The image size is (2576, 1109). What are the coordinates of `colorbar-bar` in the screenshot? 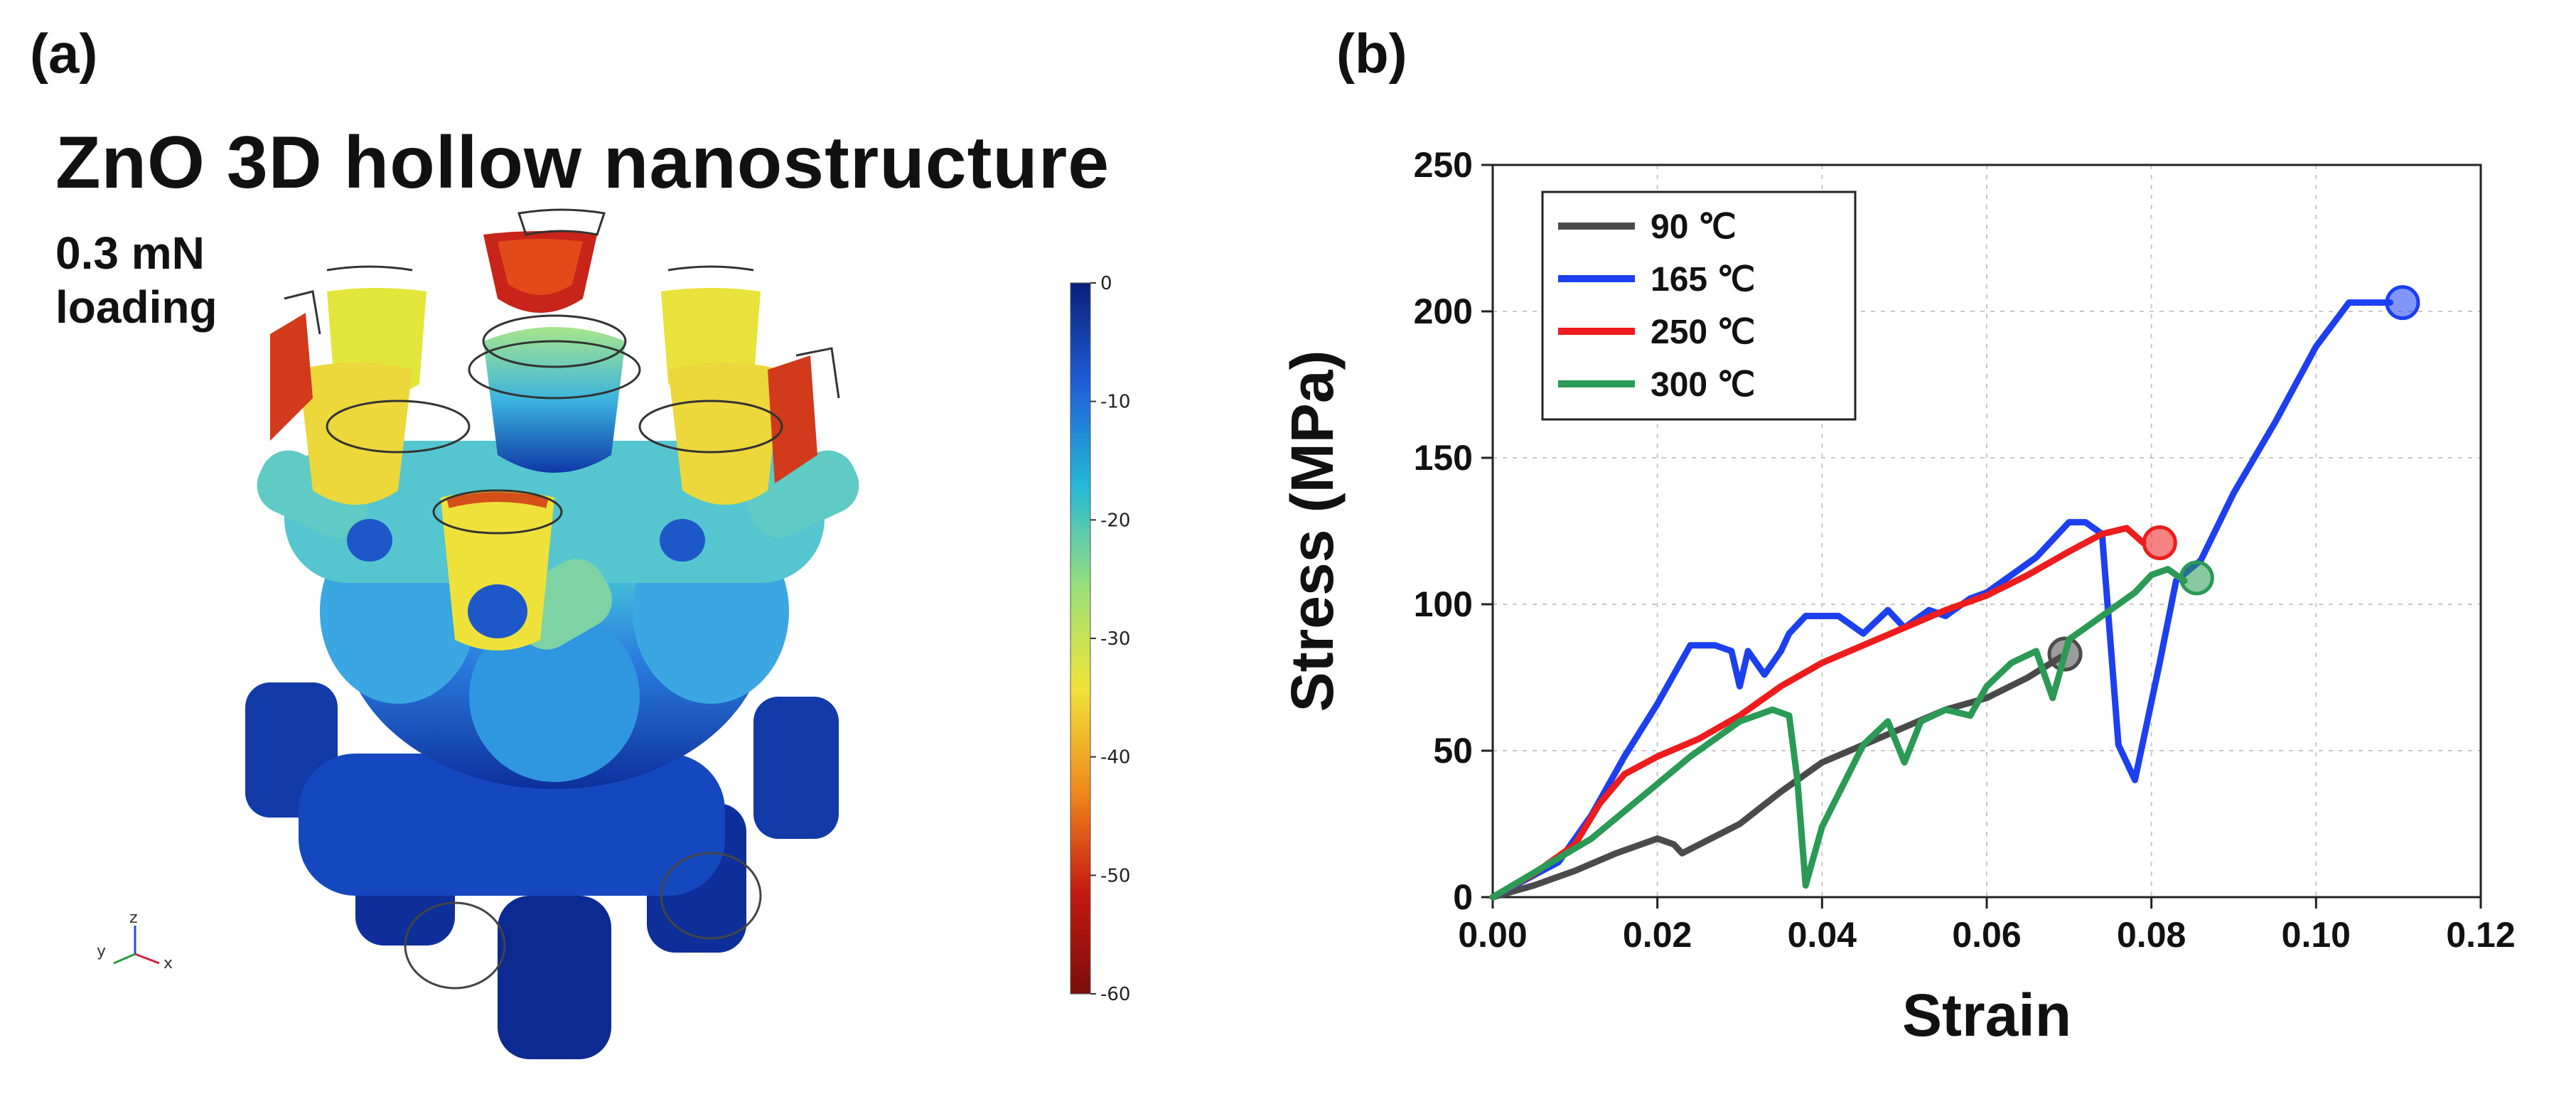 It's located at (1080, 638).